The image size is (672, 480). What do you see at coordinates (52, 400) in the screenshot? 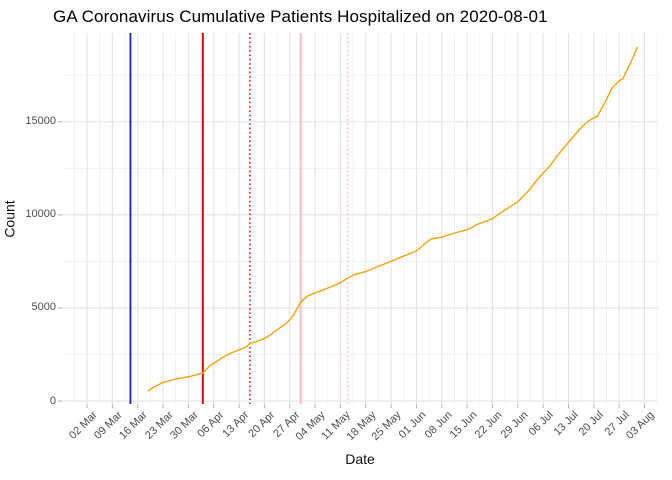
I see `y-tick-label: 0` at bounding box center [52, 400].